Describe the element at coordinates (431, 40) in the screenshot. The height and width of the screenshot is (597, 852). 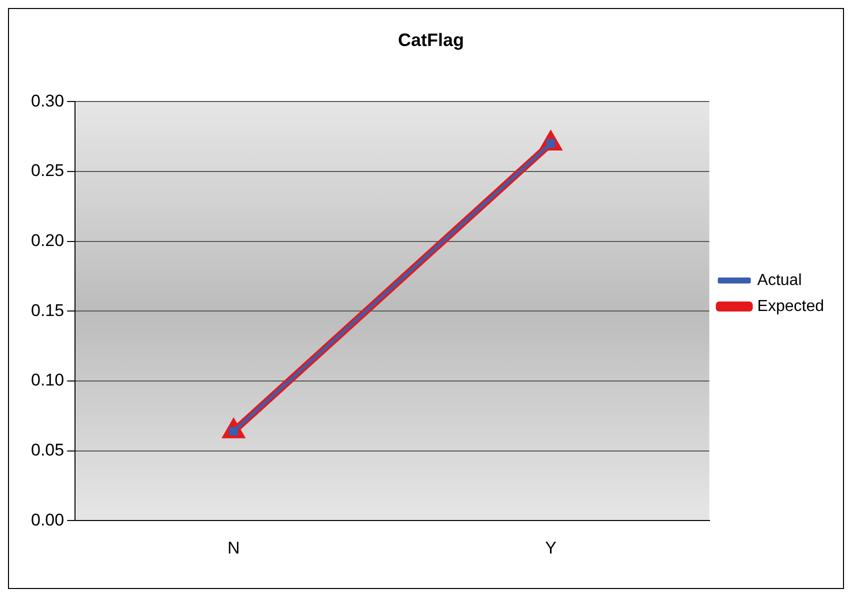
I see `chart-title: CatFlag` at that location.